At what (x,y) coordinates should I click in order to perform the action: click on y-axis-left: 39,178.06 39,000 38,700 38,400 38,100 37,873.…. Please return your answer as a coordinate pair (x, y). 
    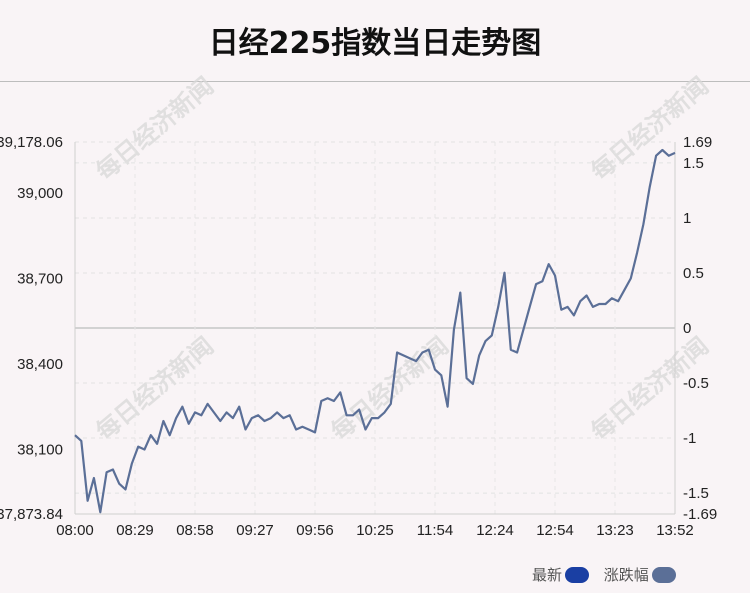
    Looking at the image, I should click on (31, 328).